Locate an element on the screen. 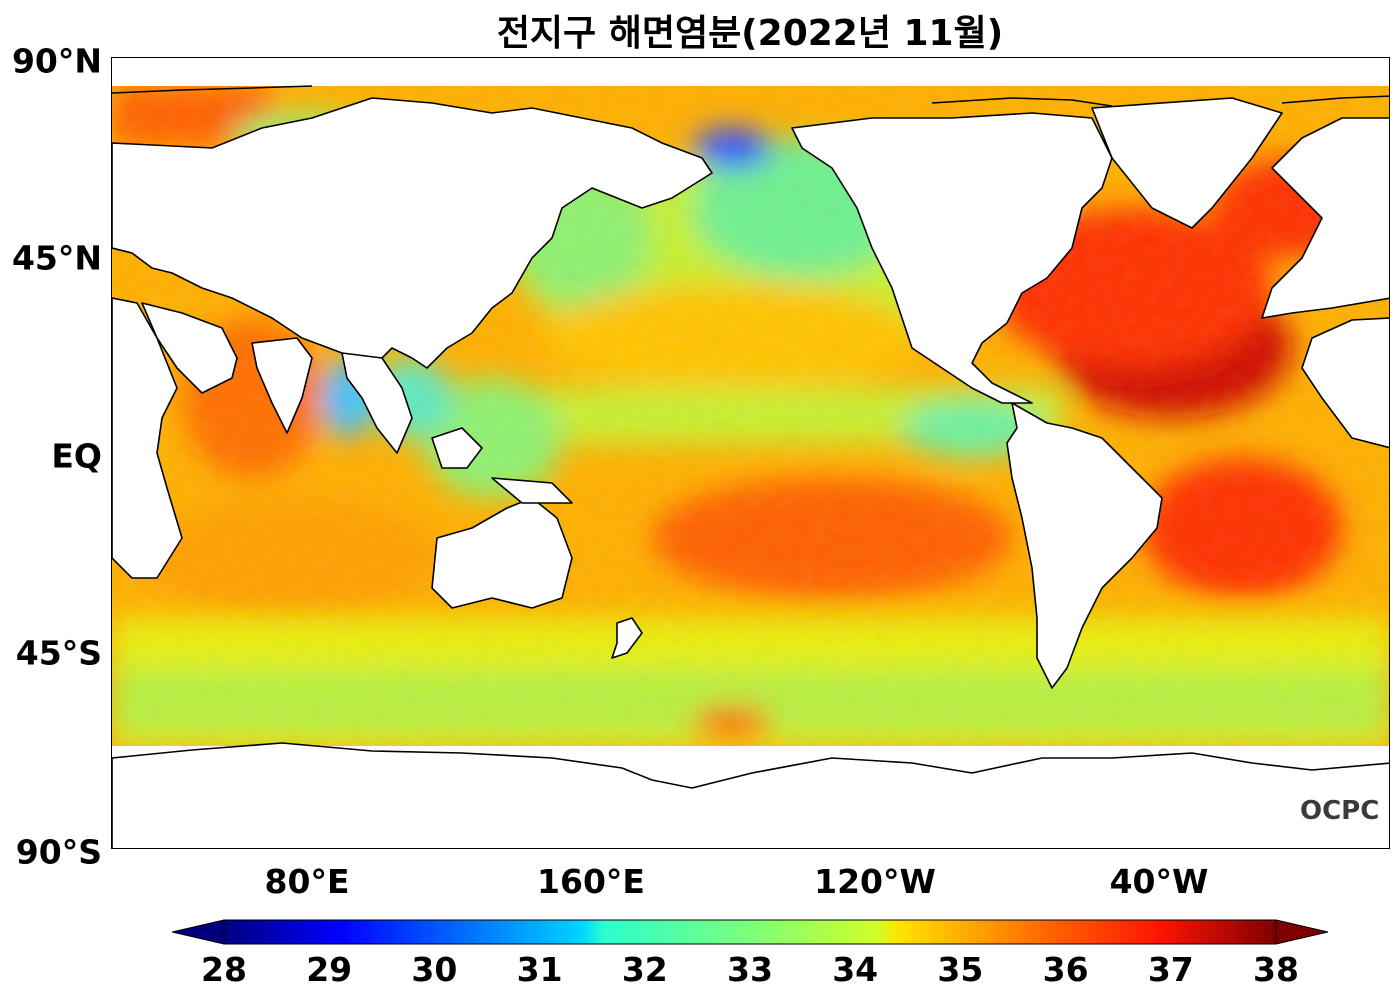  y-tick-90s: 90°S is located at coordinates (58, 852).